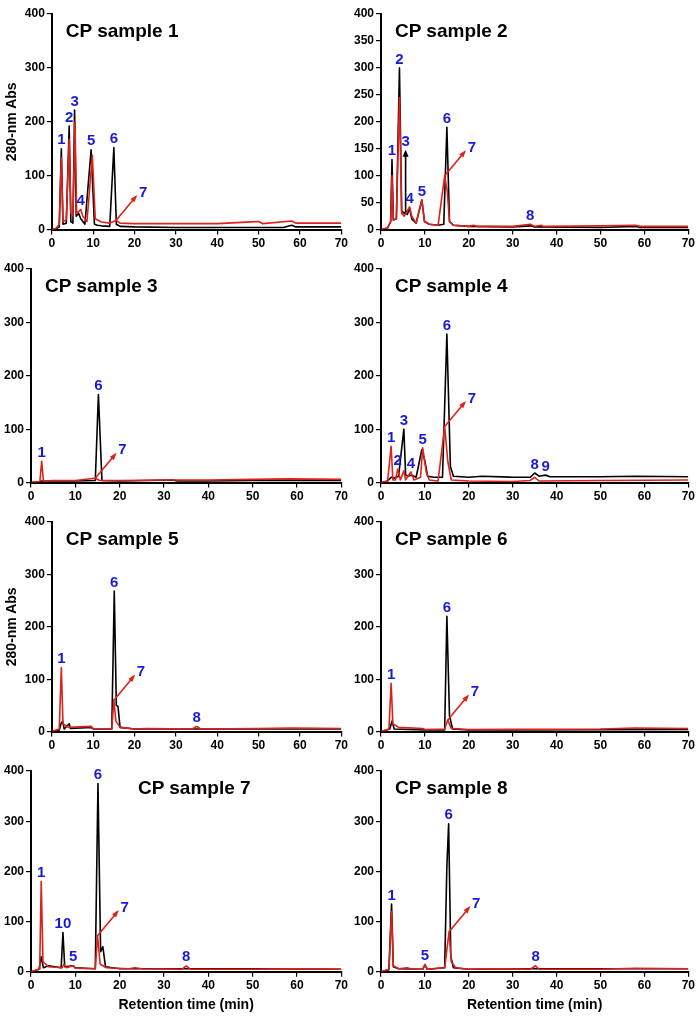 This screenshot has width=697, height=1018. What do you see at coordinates (122, 30) in the screenshot?
I see `chart-title: CP sample 1` at bounding box center [122, 30].